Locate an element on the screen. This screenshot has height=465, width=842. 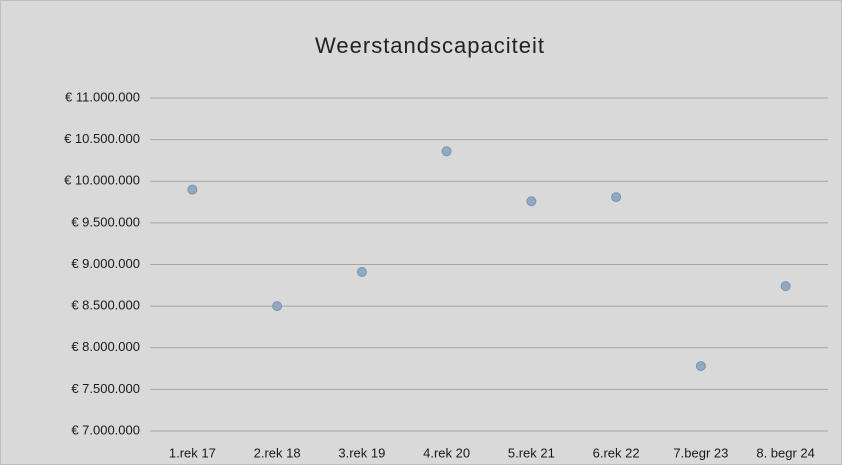
x-tick-label: 7.begr 23 is located at coordinates (700, 452).